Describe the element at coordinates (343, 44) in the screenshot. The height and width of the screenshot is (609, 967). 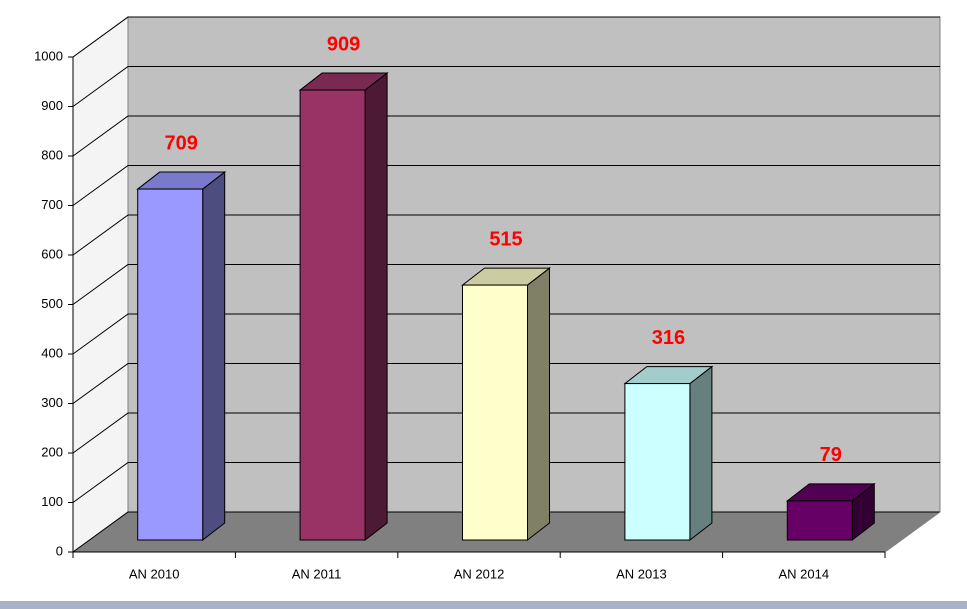
I see `value-label: 909` at that location.